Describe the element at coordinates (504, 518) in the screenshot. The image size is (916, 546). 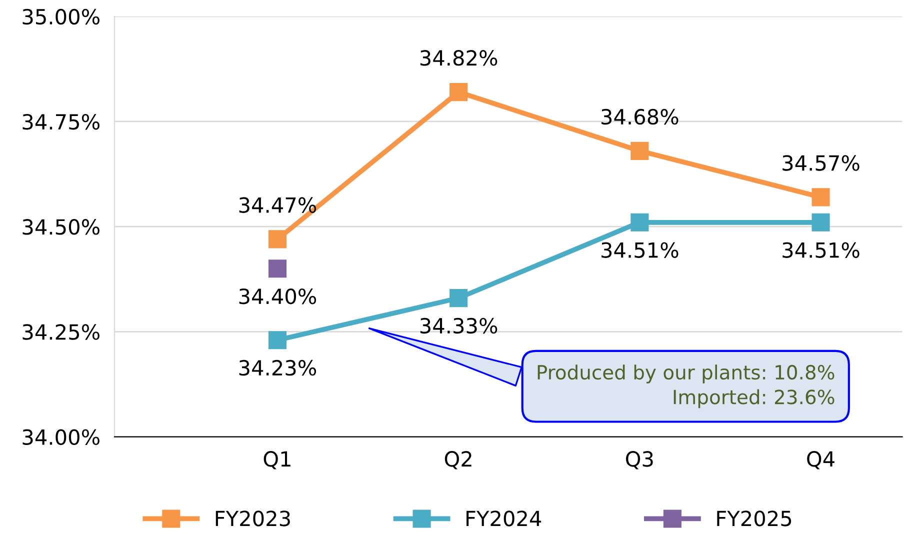
I see `legend-label: FY2024` at that location.